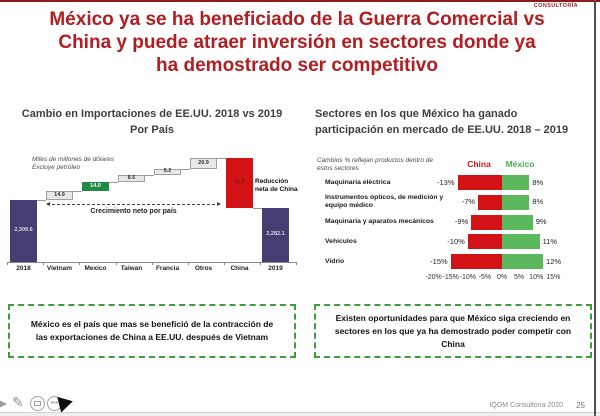  I want to click on slideshow-icon, so click(37, 403).